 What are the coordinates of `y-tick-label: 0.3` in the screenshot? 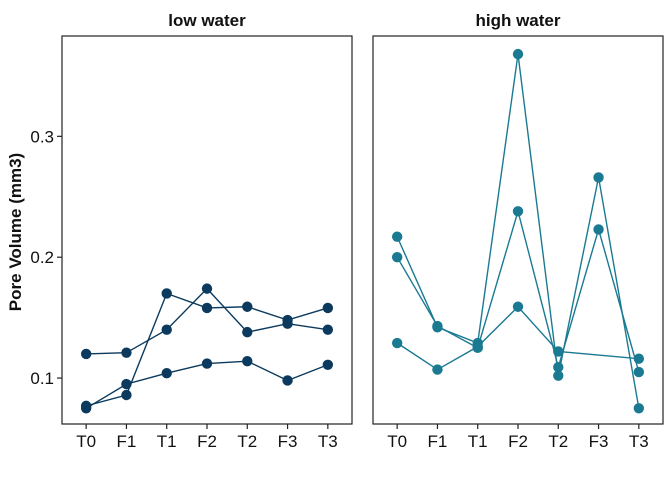 It's located at (42, 136).